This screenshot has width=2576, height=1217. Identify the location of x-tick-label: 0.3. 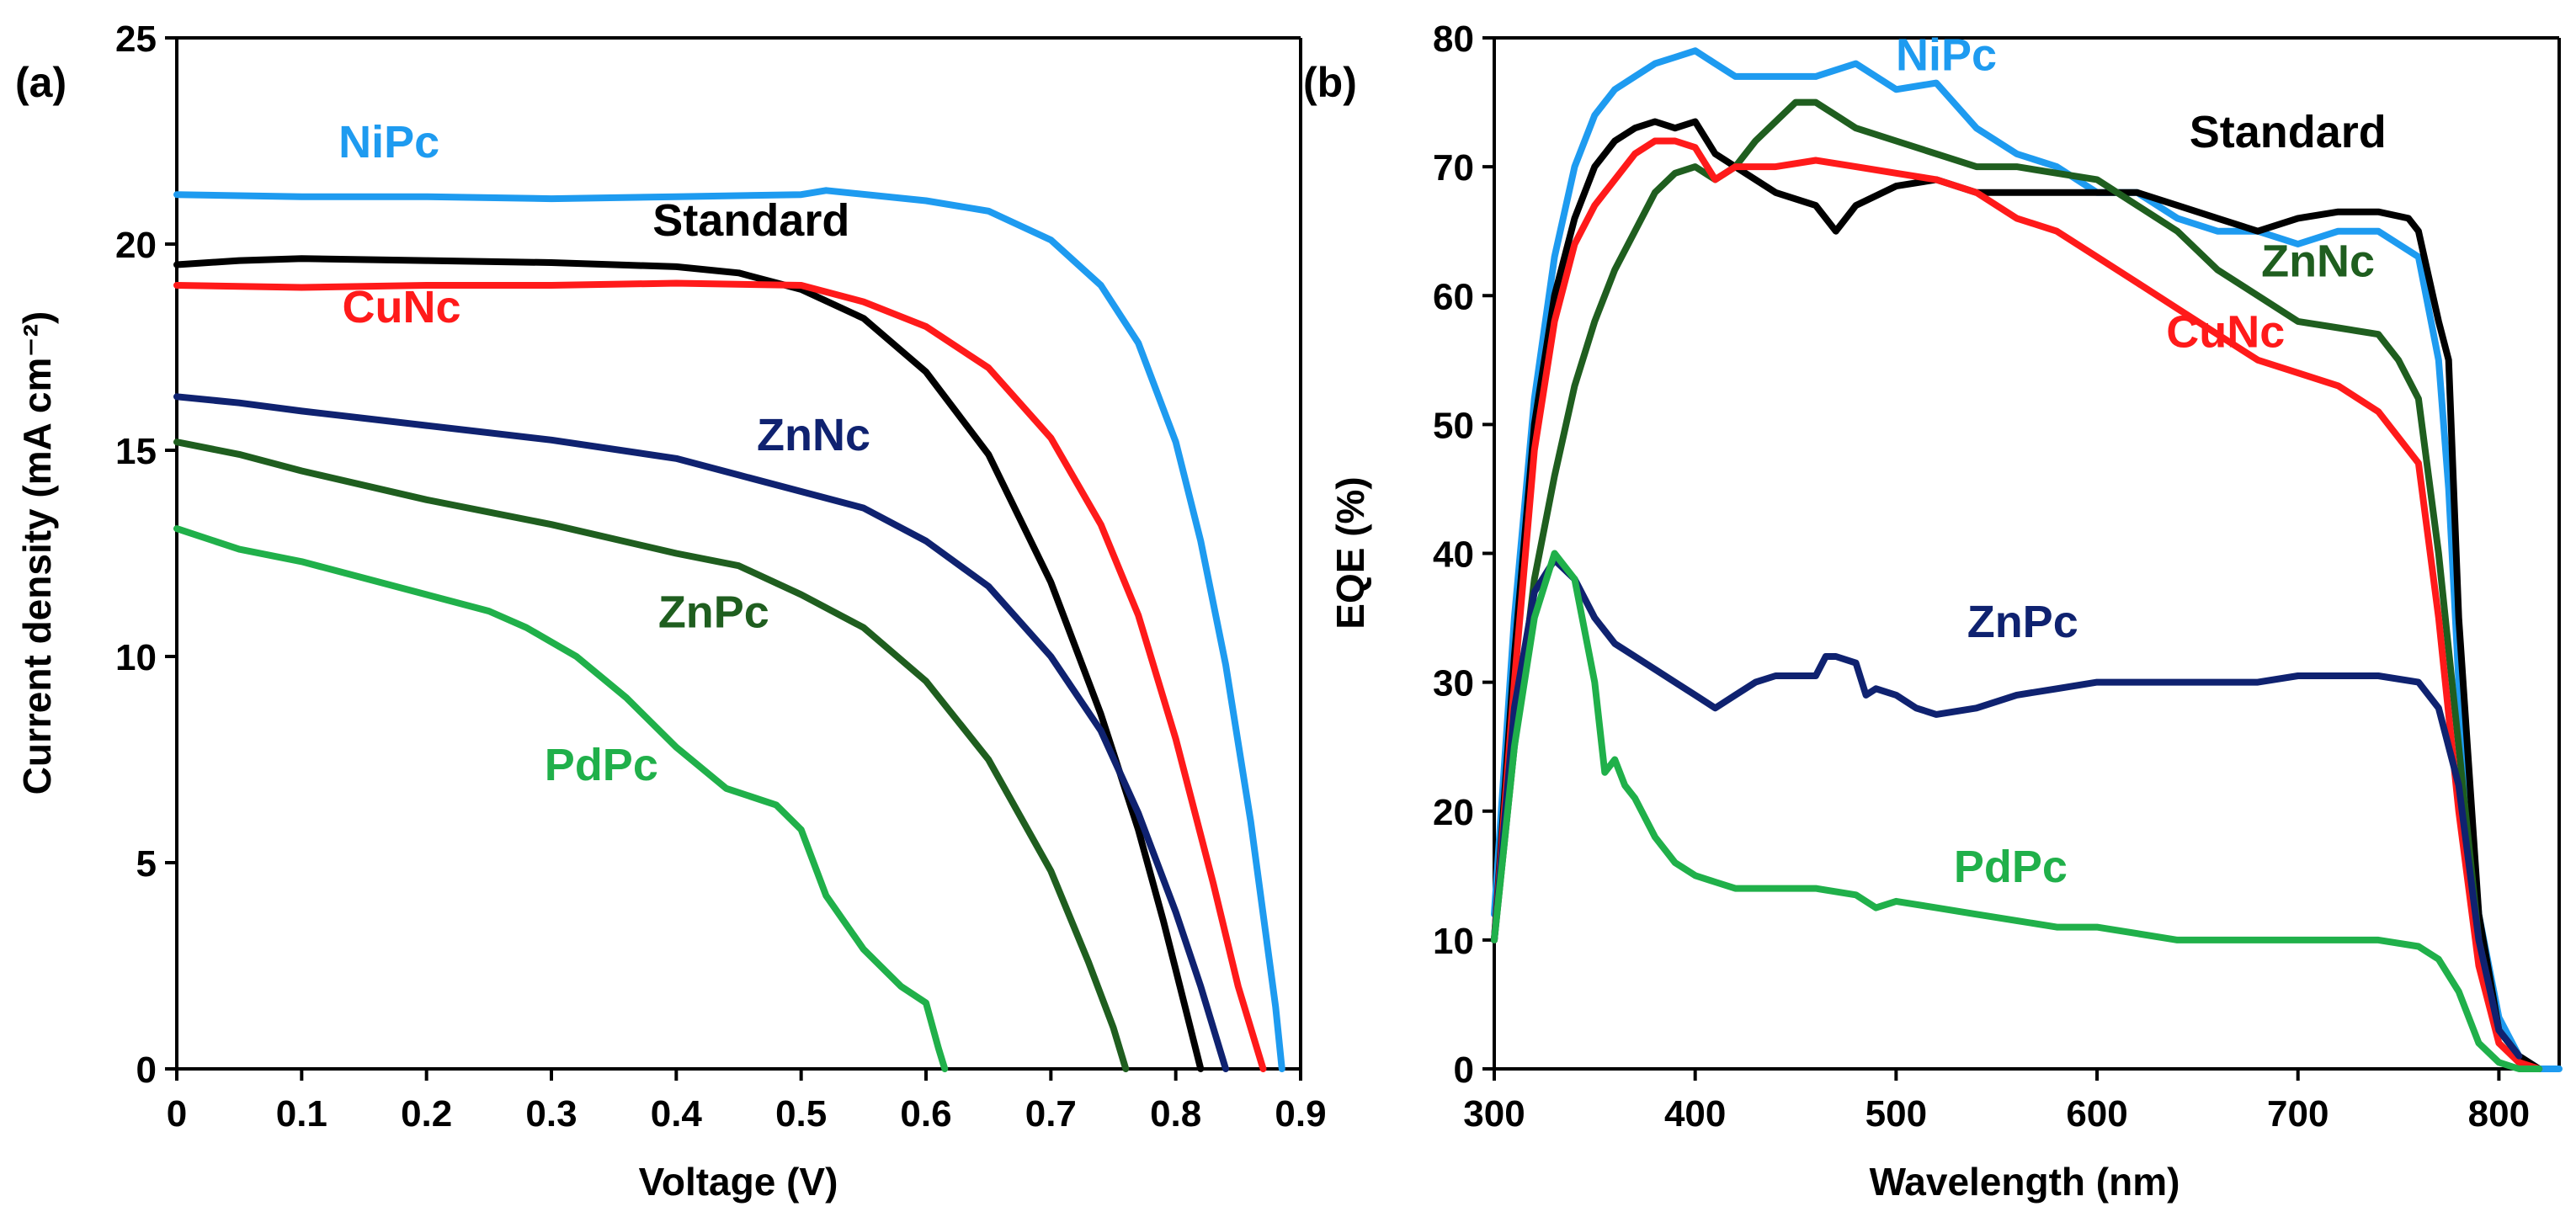
(551, 1114).